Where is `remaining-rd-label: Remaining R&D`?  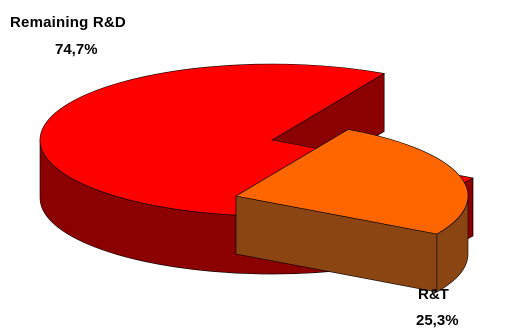
remaining-rd-label: Remaining R&D is located at coordinates (68, 22).